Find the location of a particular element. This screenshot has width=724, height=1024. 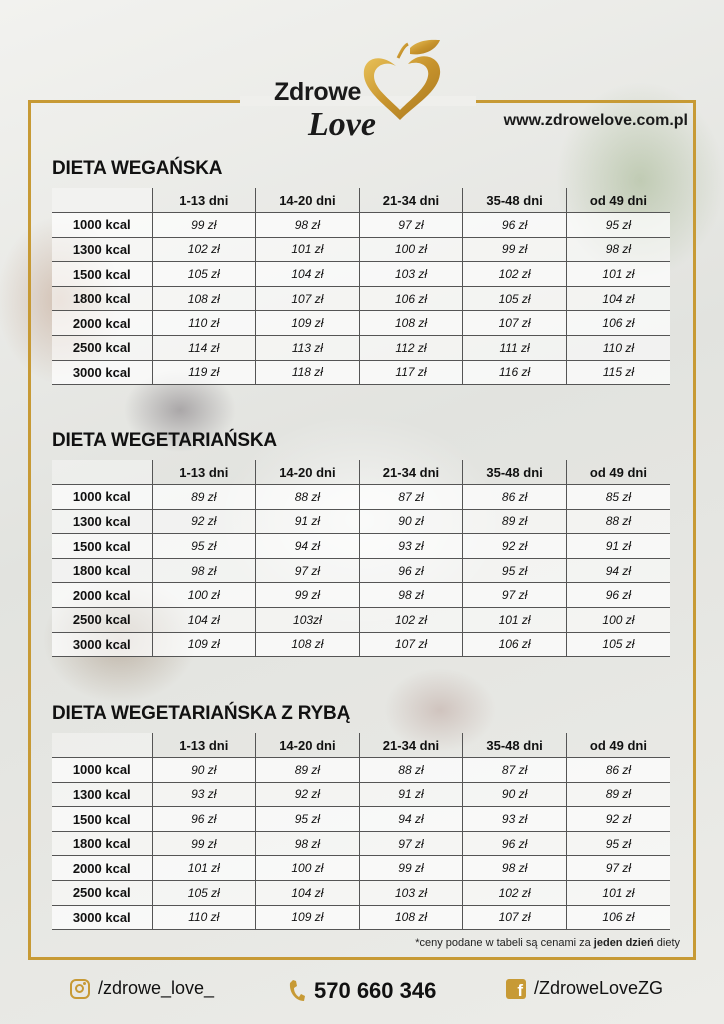

price-cell: 111 zł is located at coordinates (514, 348).